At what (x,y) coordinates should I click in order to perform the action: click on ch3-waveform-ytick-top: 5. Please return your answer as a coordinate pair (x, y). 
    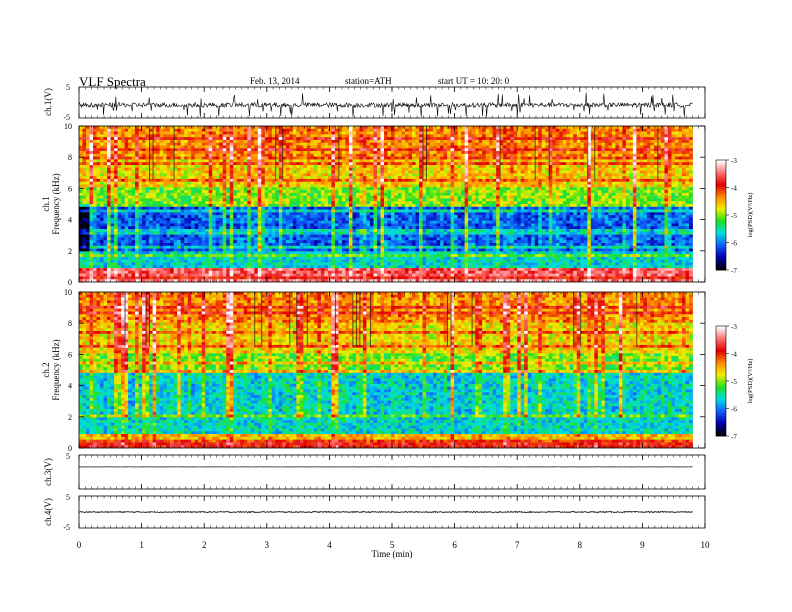
    Looking at the image, I should click on (68, 456).